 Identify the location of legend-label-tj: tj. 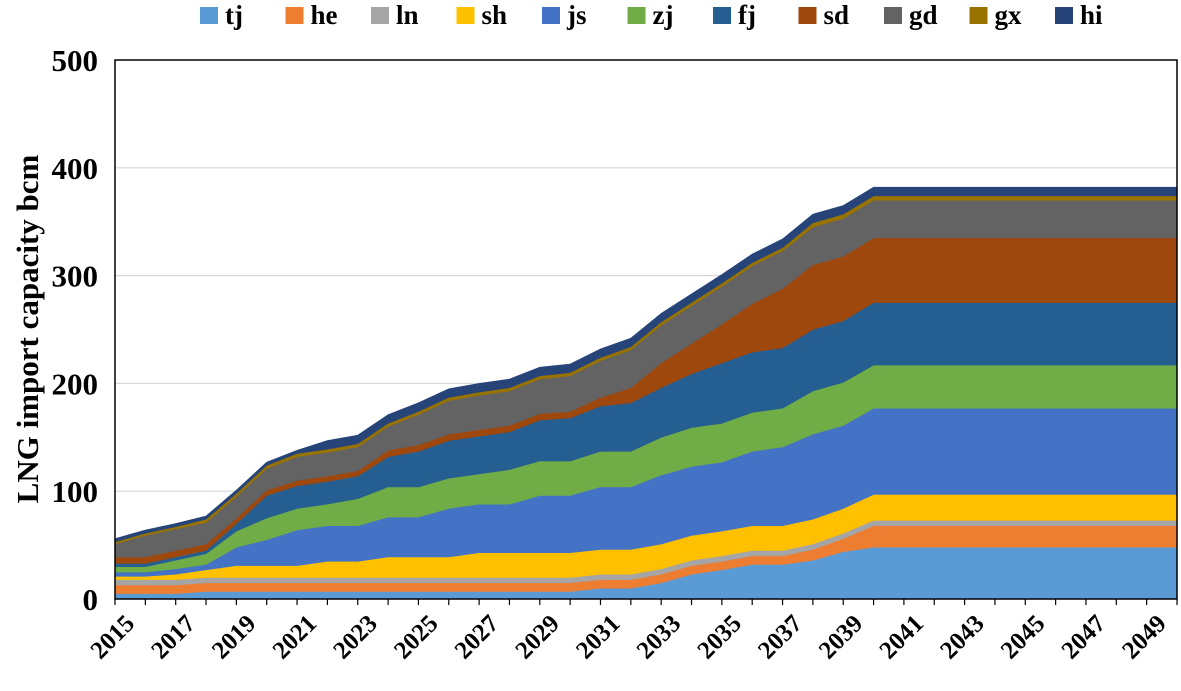
(234, 15).